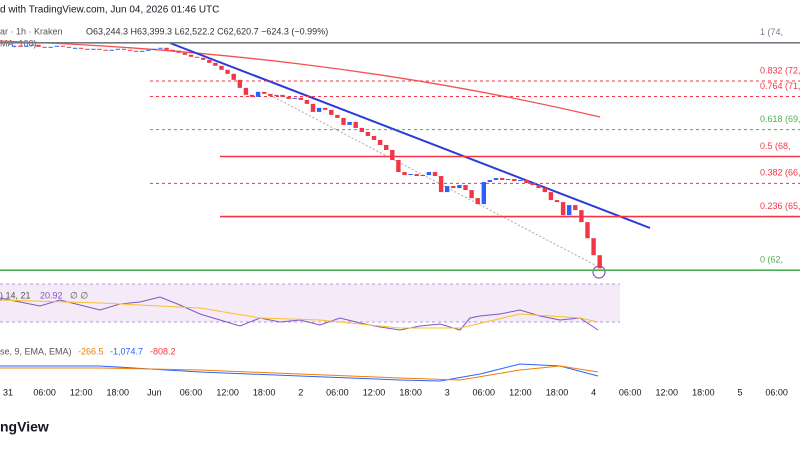  What do you see at coordinates (593, 392) in the screenshot?
I see `x-tick-label: 4` at bounding box center [593, 392].